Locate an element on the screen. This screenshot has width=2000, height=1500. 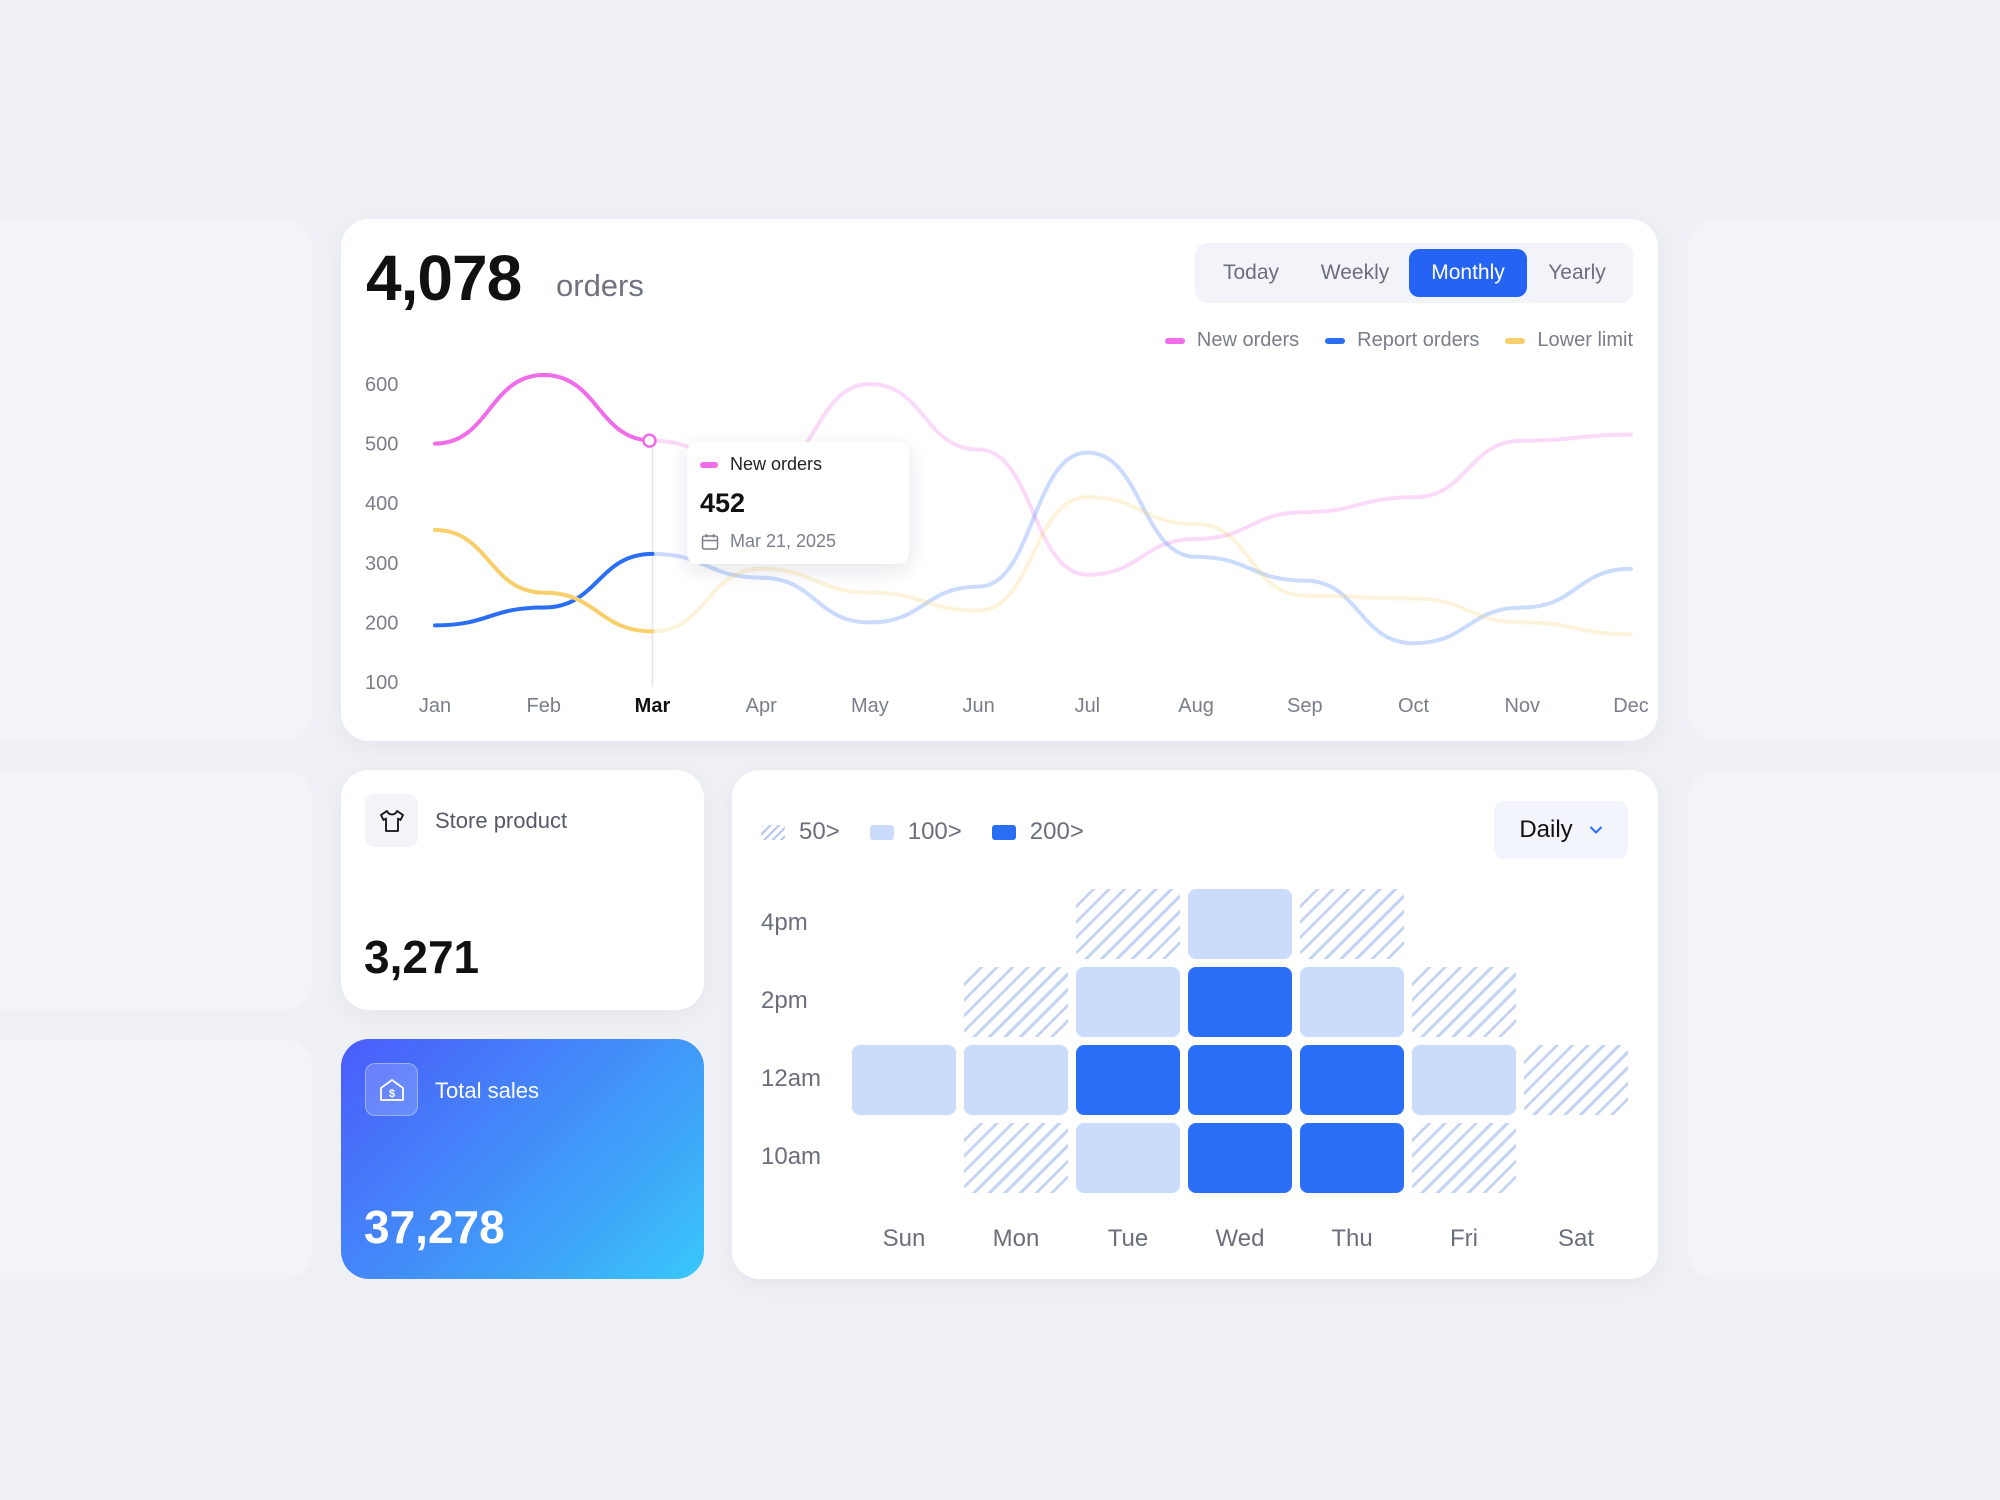
period-today-button: Today is located at coordinates (1251, 272).